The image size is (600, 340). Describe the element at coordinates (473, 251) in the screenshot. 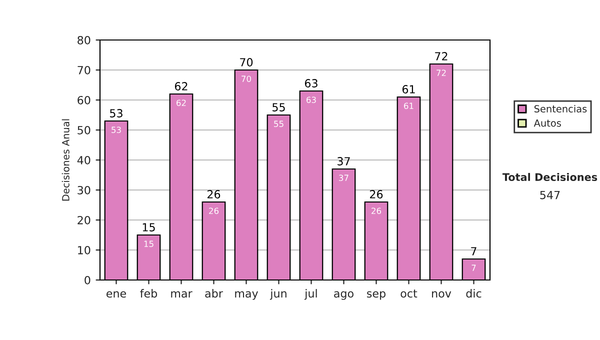

I see `annotation: 7` at that location.